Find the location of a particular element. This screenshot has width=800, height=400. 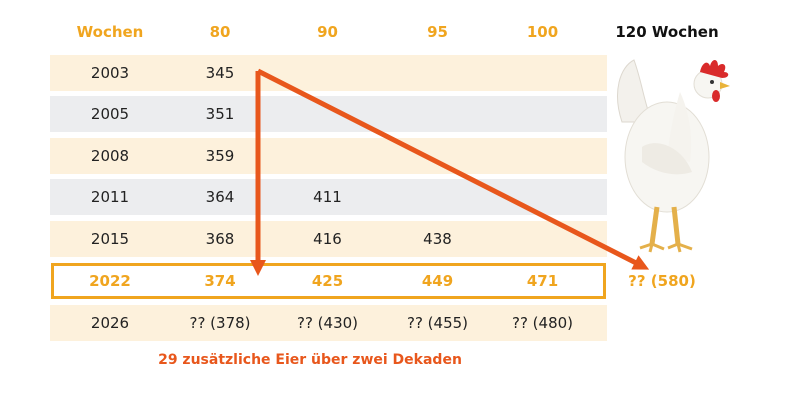

year-cell: 2011 is located at coordinates (110, 197).